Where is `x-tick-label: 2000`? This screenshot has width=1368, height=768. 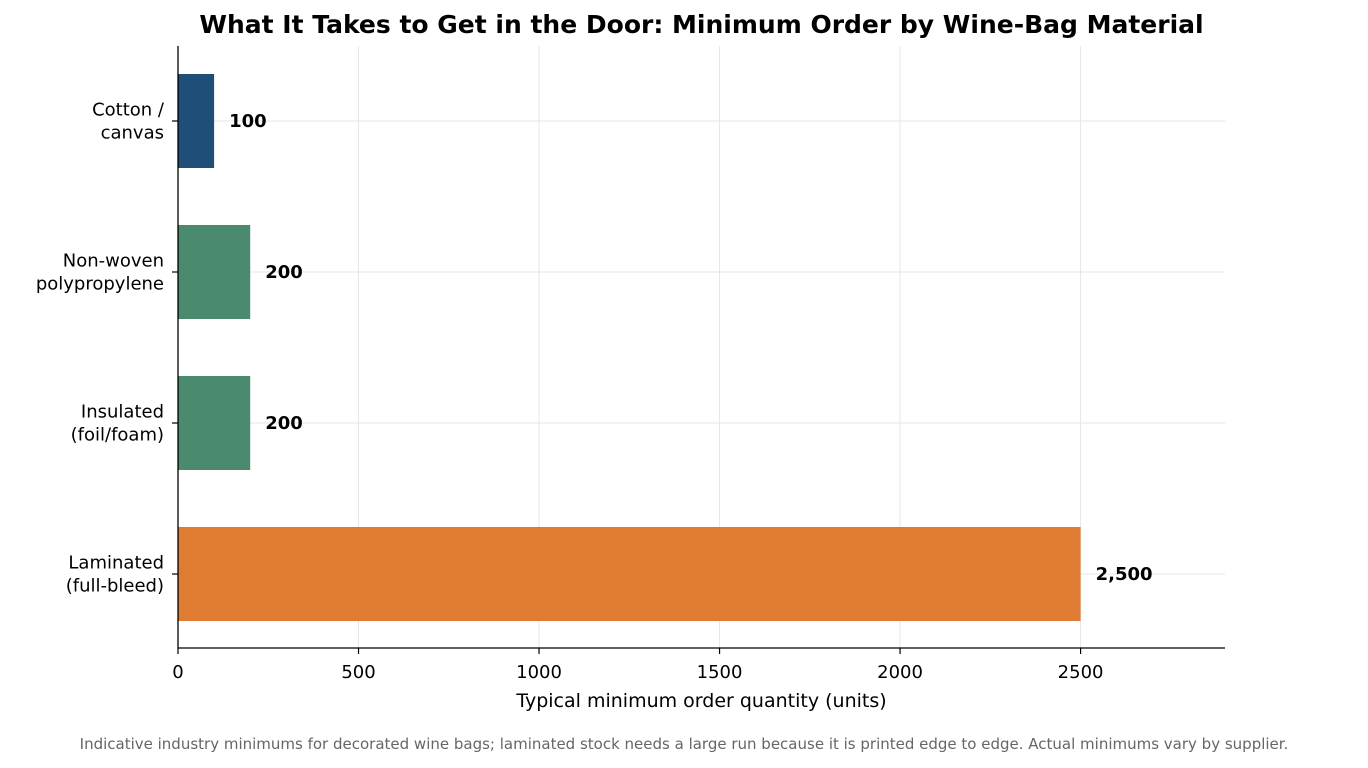 x-tick-label: 2000 is located at coordinates (900, 672).